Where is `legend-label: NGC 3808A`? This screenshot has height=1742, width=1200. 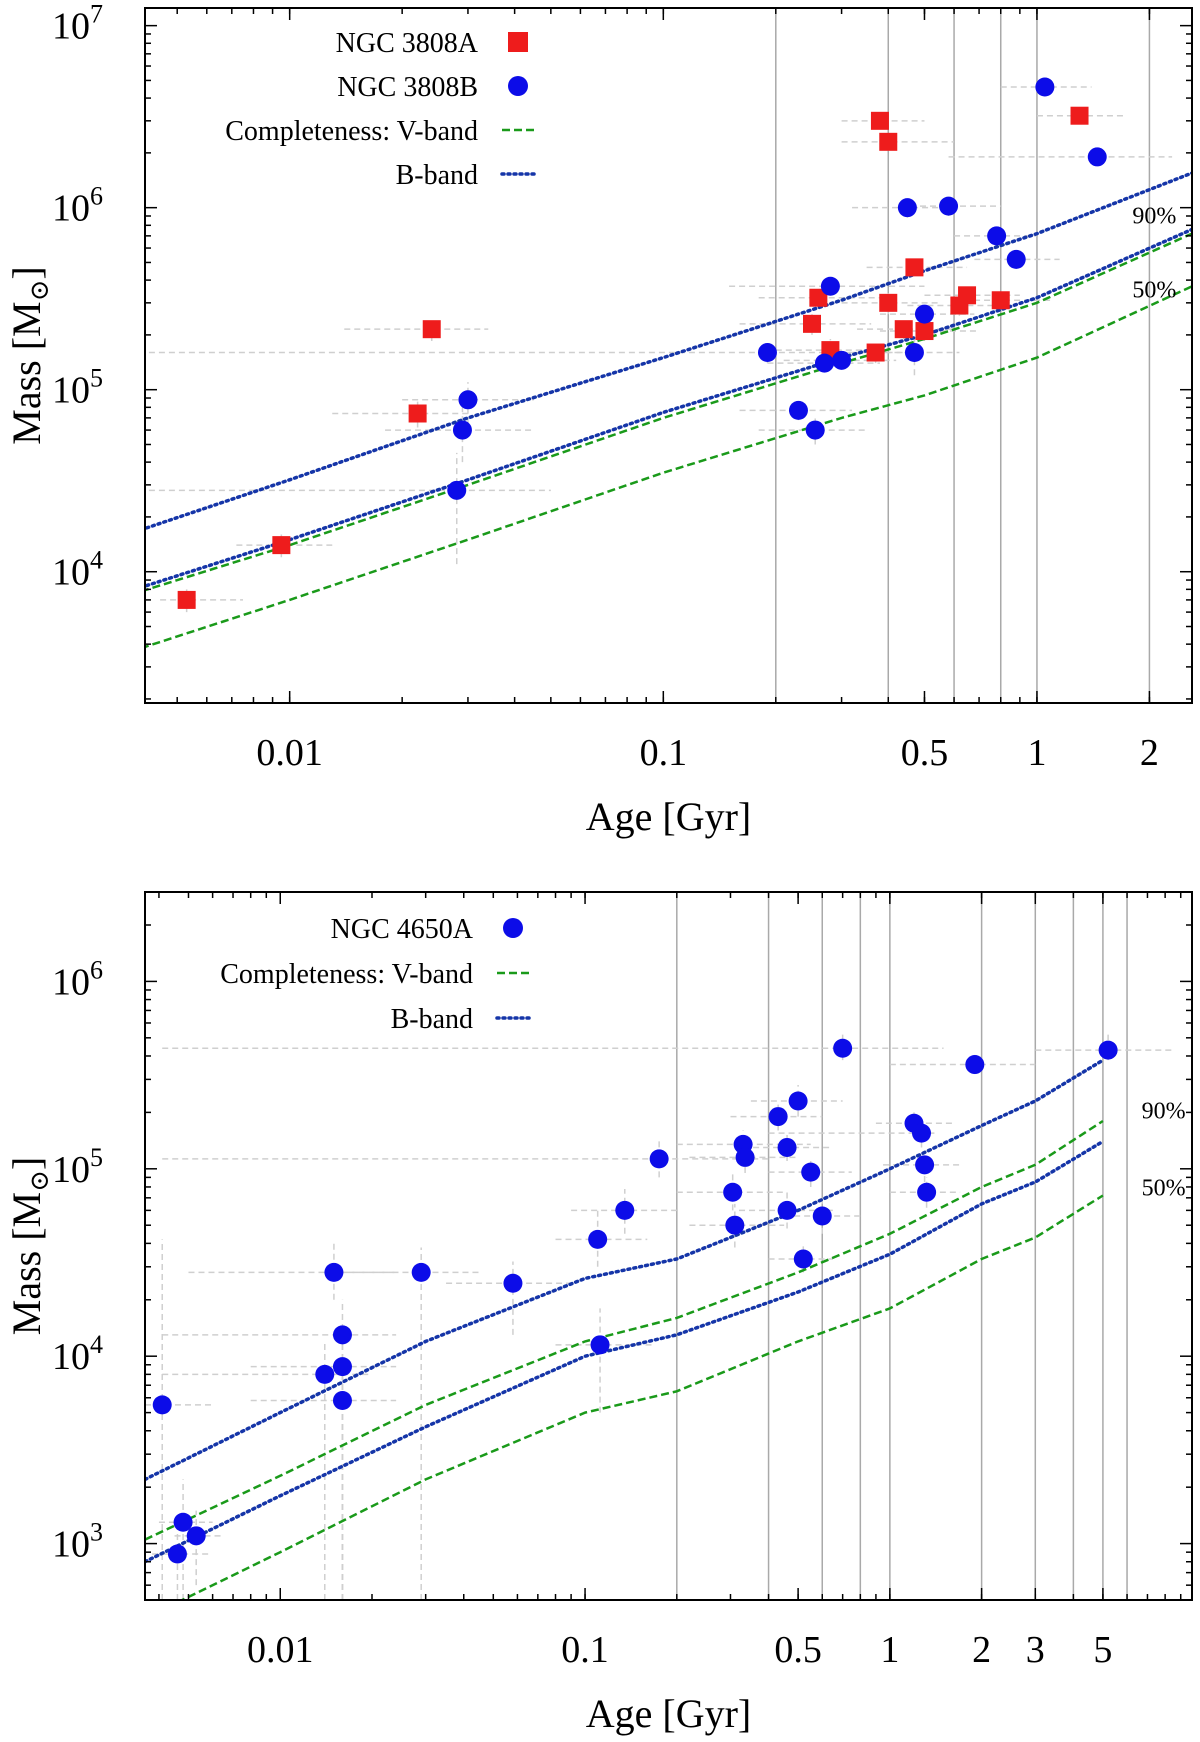
legend-label: NGC 3808A is located at coordinates (407, 43).